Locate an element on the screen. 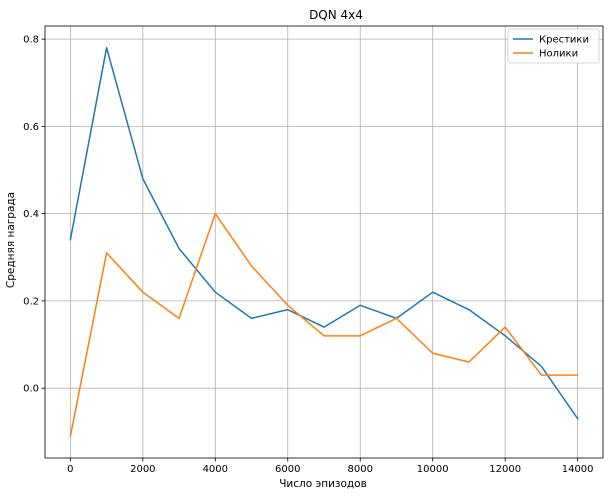 This screenshot has width=609, height=496. y-tick-label: 0.4 is located at coordinates (31, 214).